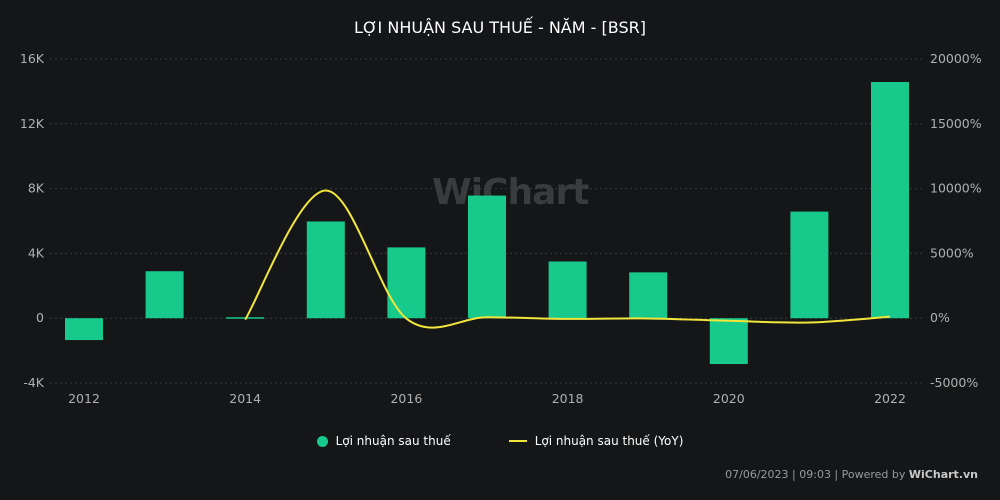 Image resolution: width=1000 pixels, height=500 pixels. I want to click on chart-title: LỢI NHUẬN SAU THUẾ - NĂM - [BSR], so click(500, 27).